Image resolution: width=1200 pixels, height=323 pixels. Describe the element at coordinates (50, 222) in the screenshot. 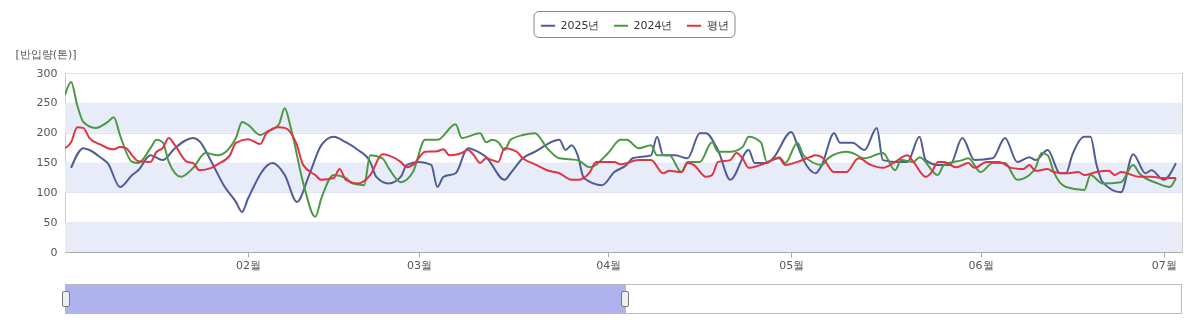

I see `y-tick-label: 50` at that location.